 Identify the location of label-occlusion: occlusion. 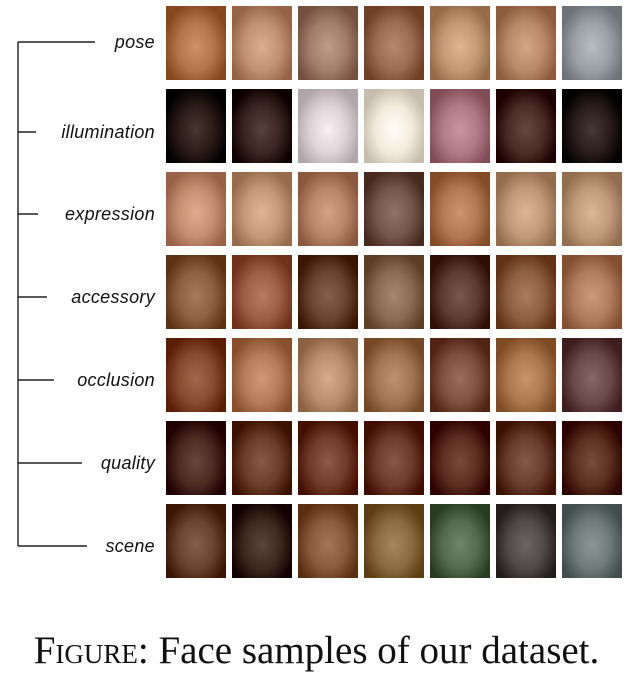
(116, 380).